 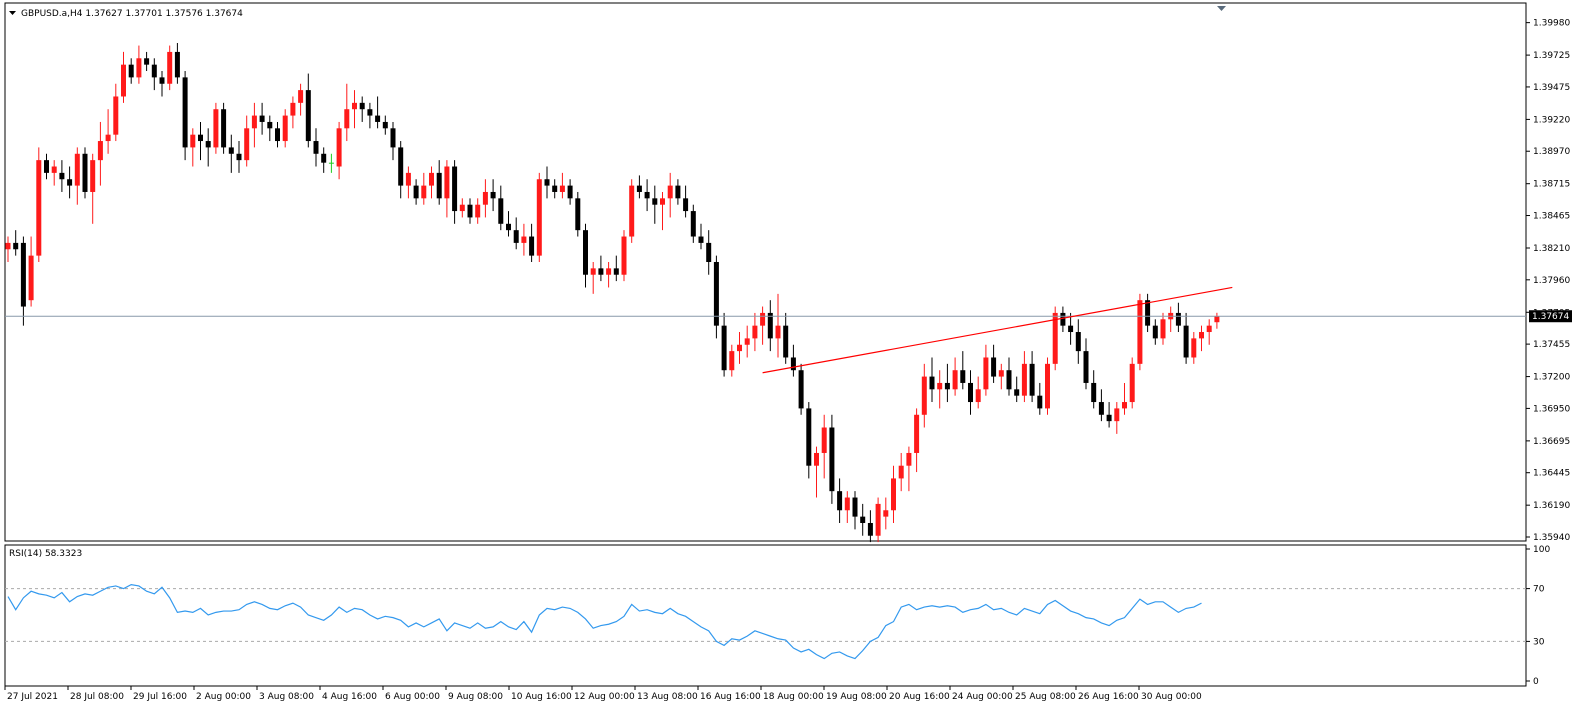 I want to click on time-tick-label: 20 Aug 16:00, so click(x=919, y=697).